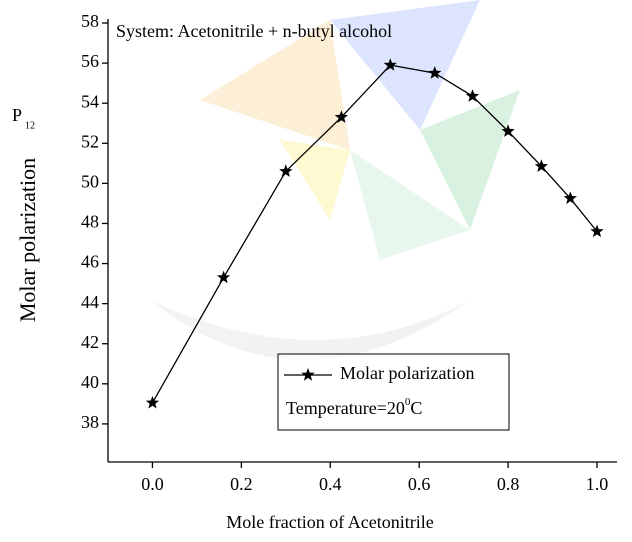 Image resolution: width=632 pixels, height=542 pixels. What do you see at coordinates (408, 402) in the screenshot?
I see `annotation-superscript: 0` at bounding box center [408, 402].